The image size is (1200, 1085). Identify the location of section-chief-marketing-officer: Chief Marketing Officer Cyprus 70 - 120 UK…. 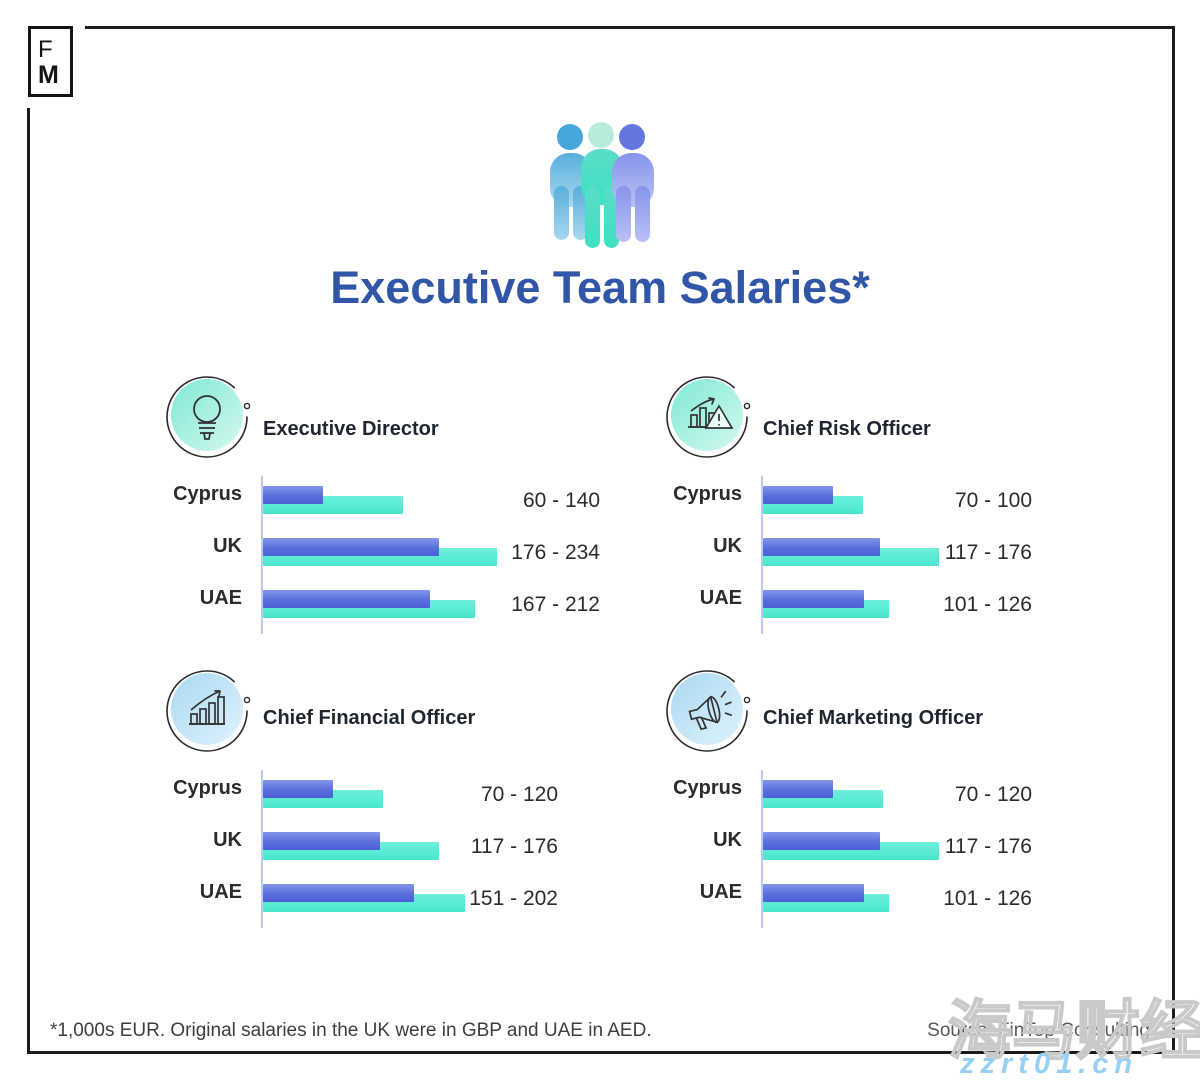
(899, 807).